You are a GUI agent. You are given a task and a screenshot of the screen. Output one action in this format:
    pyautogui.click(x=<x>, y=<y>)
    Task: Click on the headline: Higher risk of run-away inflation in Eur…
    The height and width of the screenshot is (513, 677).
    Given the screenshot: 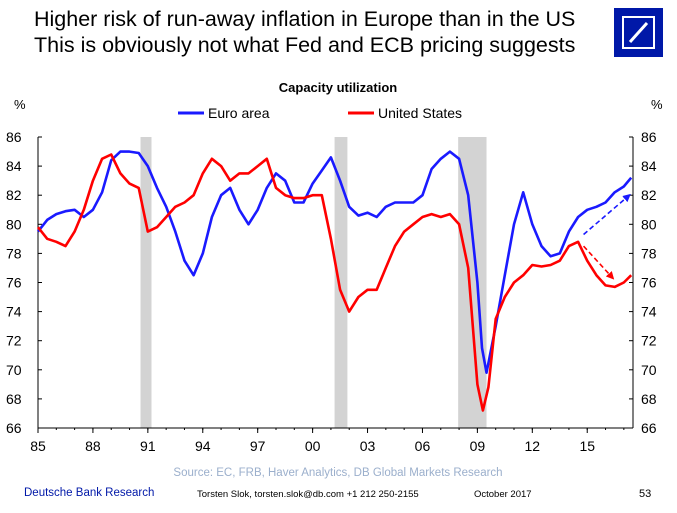 What is the action you would take?
    pyautogui.click(x=304, y=32)
    